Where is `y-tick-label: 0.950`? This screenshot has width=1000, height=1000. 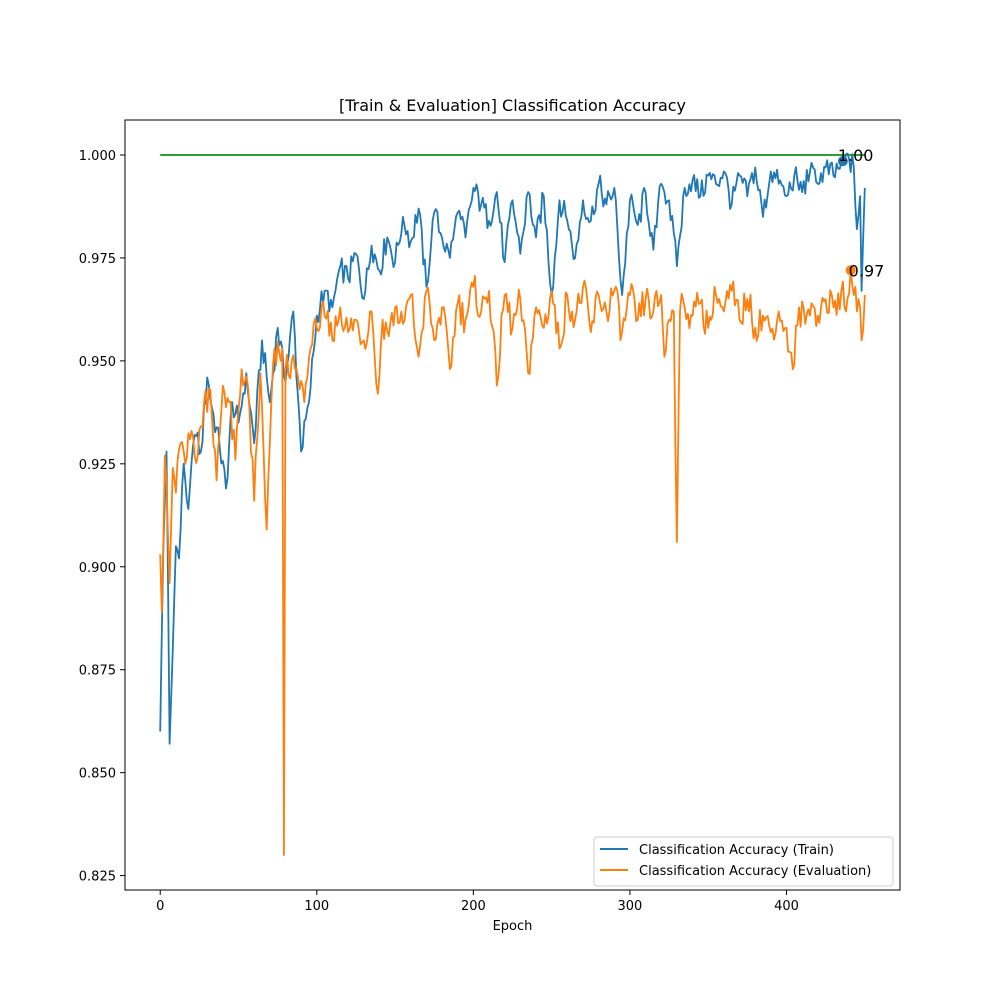 y-tick-label: 0.950 is located at coordinates (97, 362).